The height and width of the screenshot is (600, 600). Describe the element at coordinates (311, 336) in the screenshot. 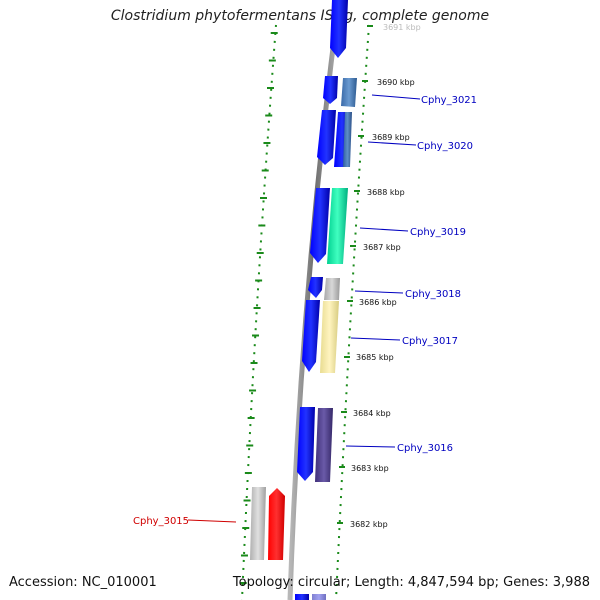

I see `gene-arrow-3017-blue` at that location.